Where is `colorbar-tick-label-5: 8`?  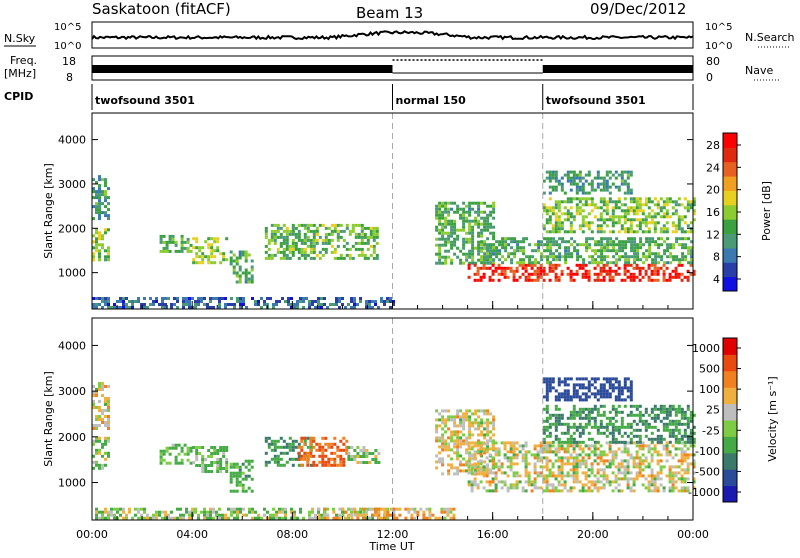
colorbar-tick-label-5: 8 is located at coordinates (716, 257).